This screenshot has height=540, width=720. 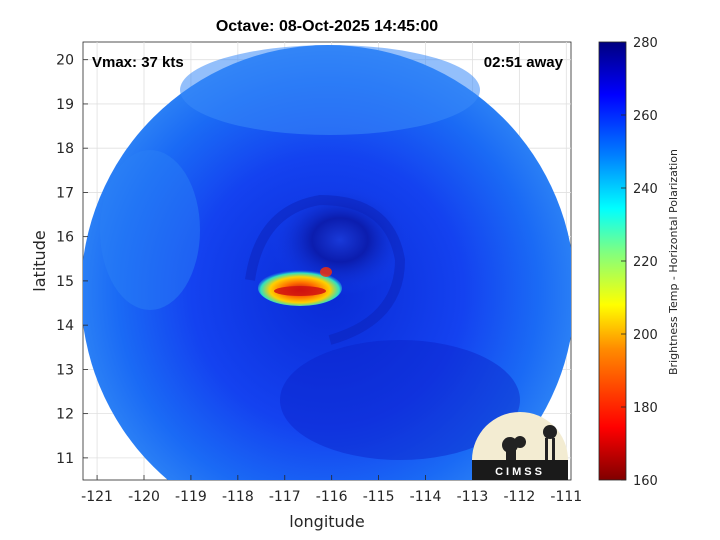 I want to click on colorbar-tick-label: 280, so click(x=645, y=43).